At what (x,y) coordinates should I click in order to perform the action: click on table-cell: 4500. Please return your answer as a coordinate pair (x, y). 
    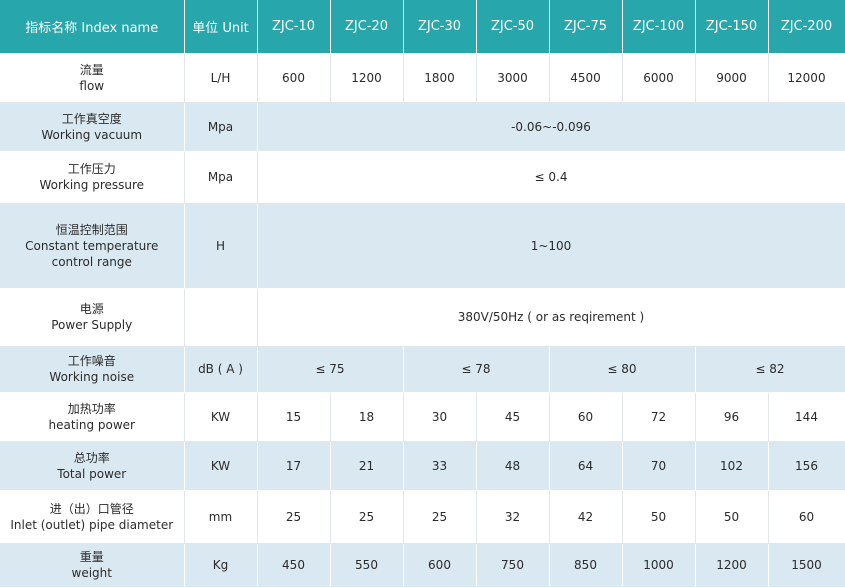
    Looking at the image, I should click on (586, 78).